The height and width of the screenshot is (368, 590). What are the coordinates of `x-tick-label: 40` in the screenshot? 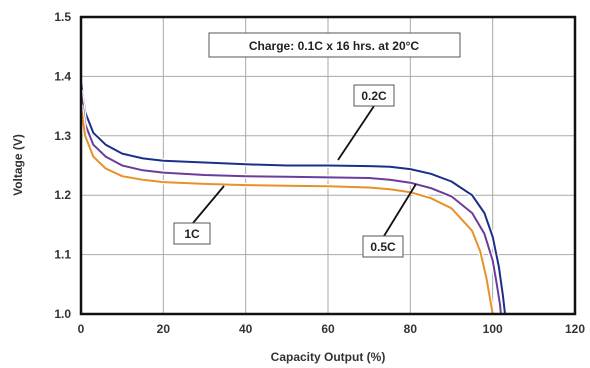 It's located at (246, 329).